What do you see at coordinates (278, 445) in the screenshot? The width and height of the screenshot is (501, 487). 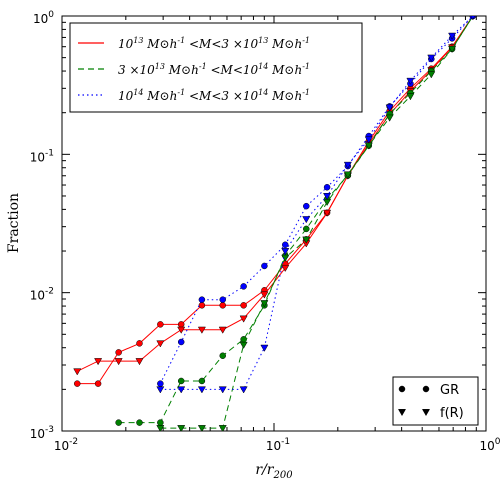 I see `x-tick-label: 10⁻¹` at bounding box center [278, 445].